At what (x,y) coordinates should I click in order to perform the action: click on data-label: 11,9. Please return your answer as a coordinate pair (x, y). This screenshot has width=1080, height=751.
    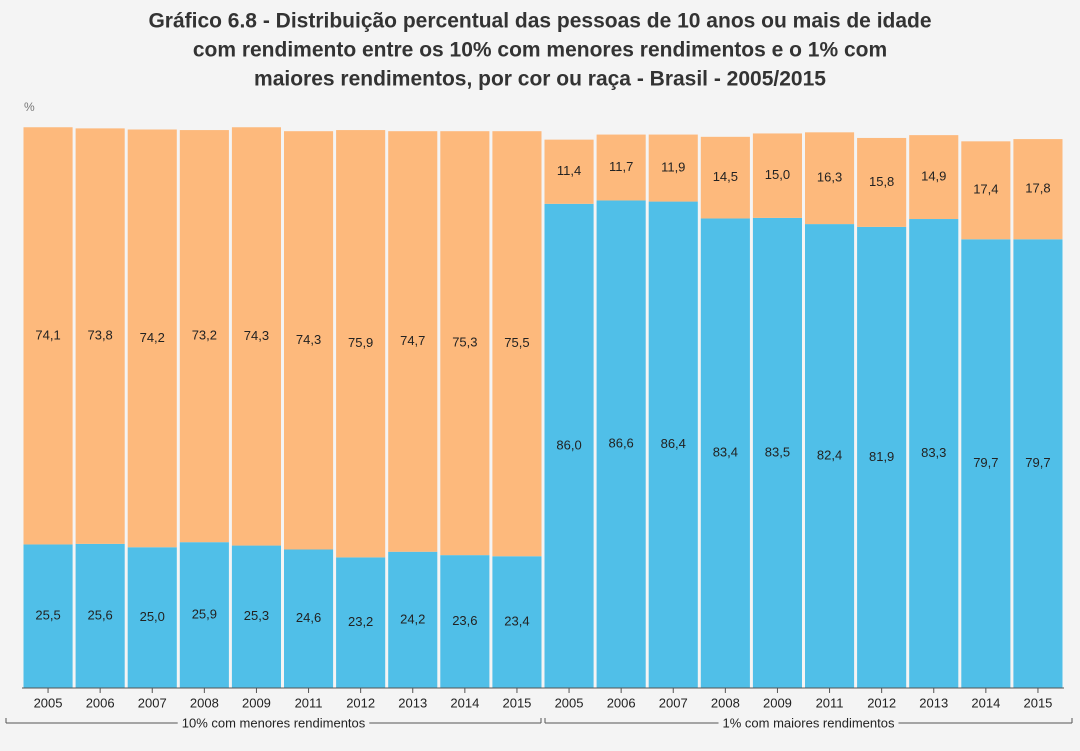
    Looking at the image, I should click on (673, 167).